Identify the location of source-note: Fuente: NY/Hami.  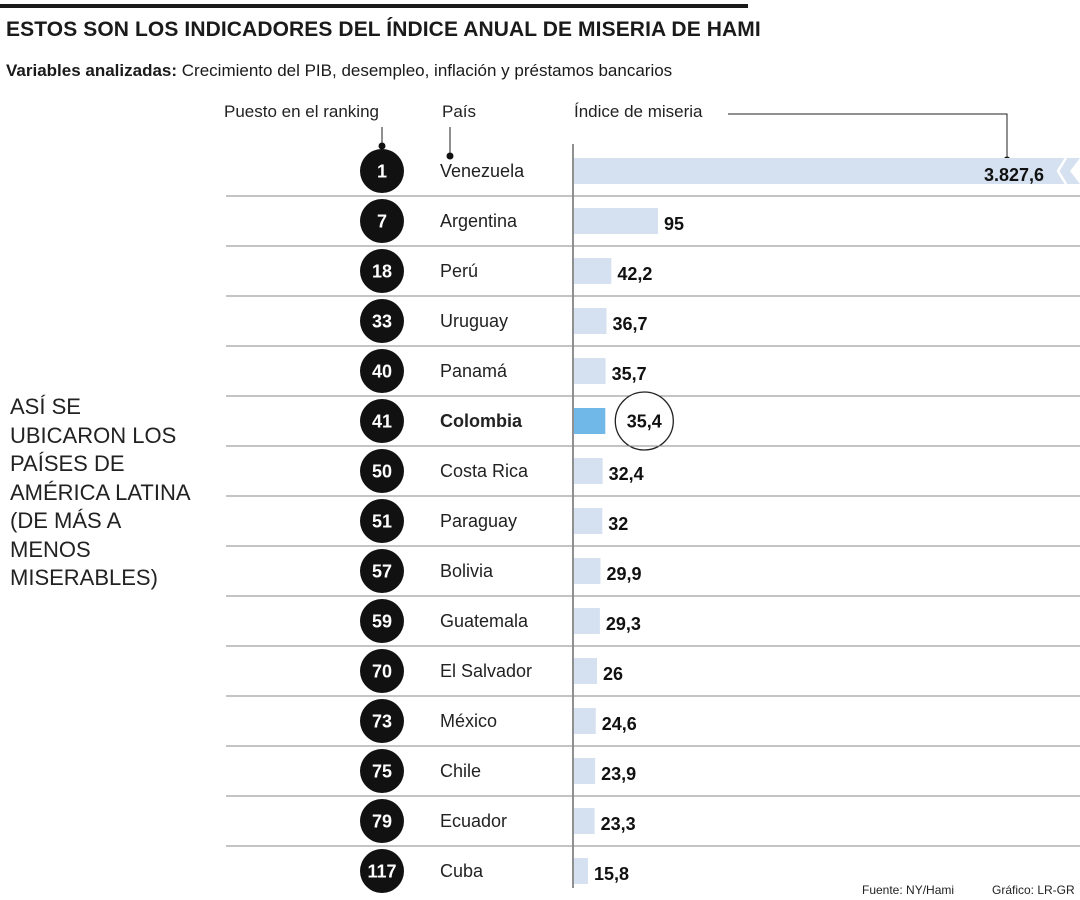
(908, 890).